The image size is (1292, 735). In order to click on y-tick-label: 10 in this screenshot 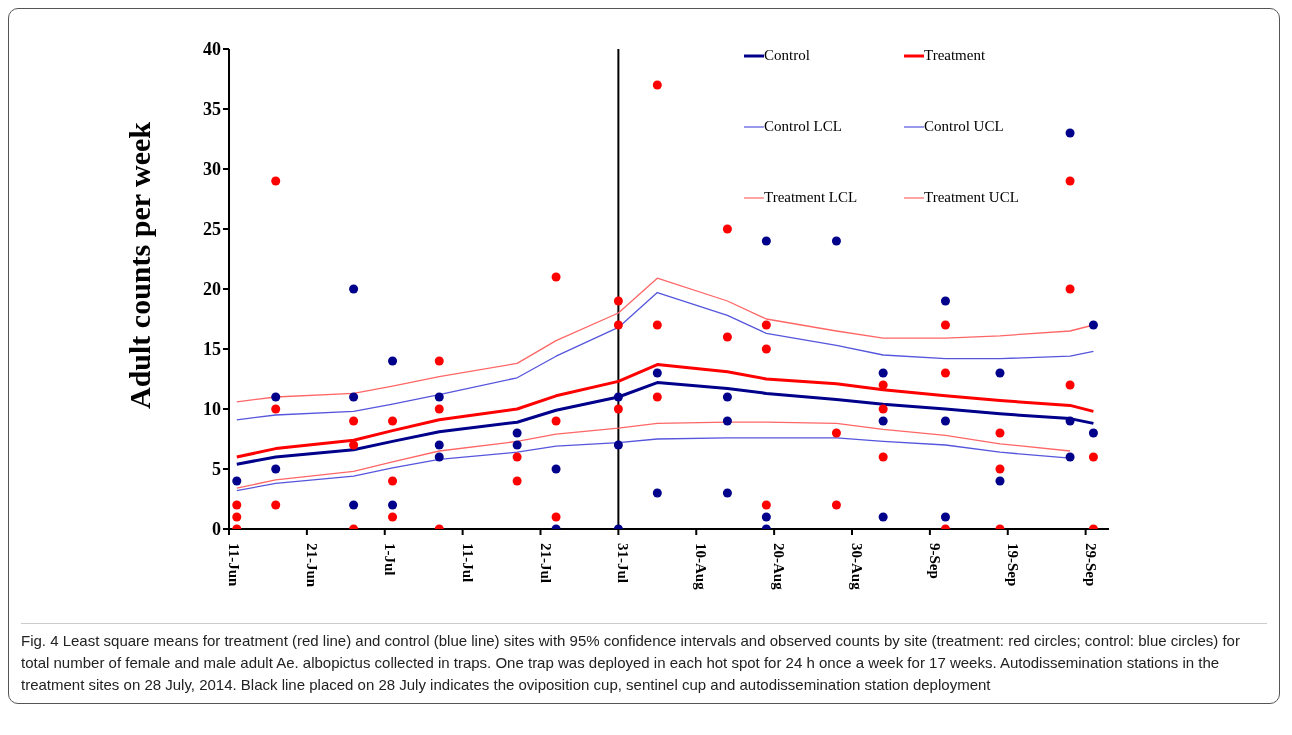, I will do `click(212, 409)`.